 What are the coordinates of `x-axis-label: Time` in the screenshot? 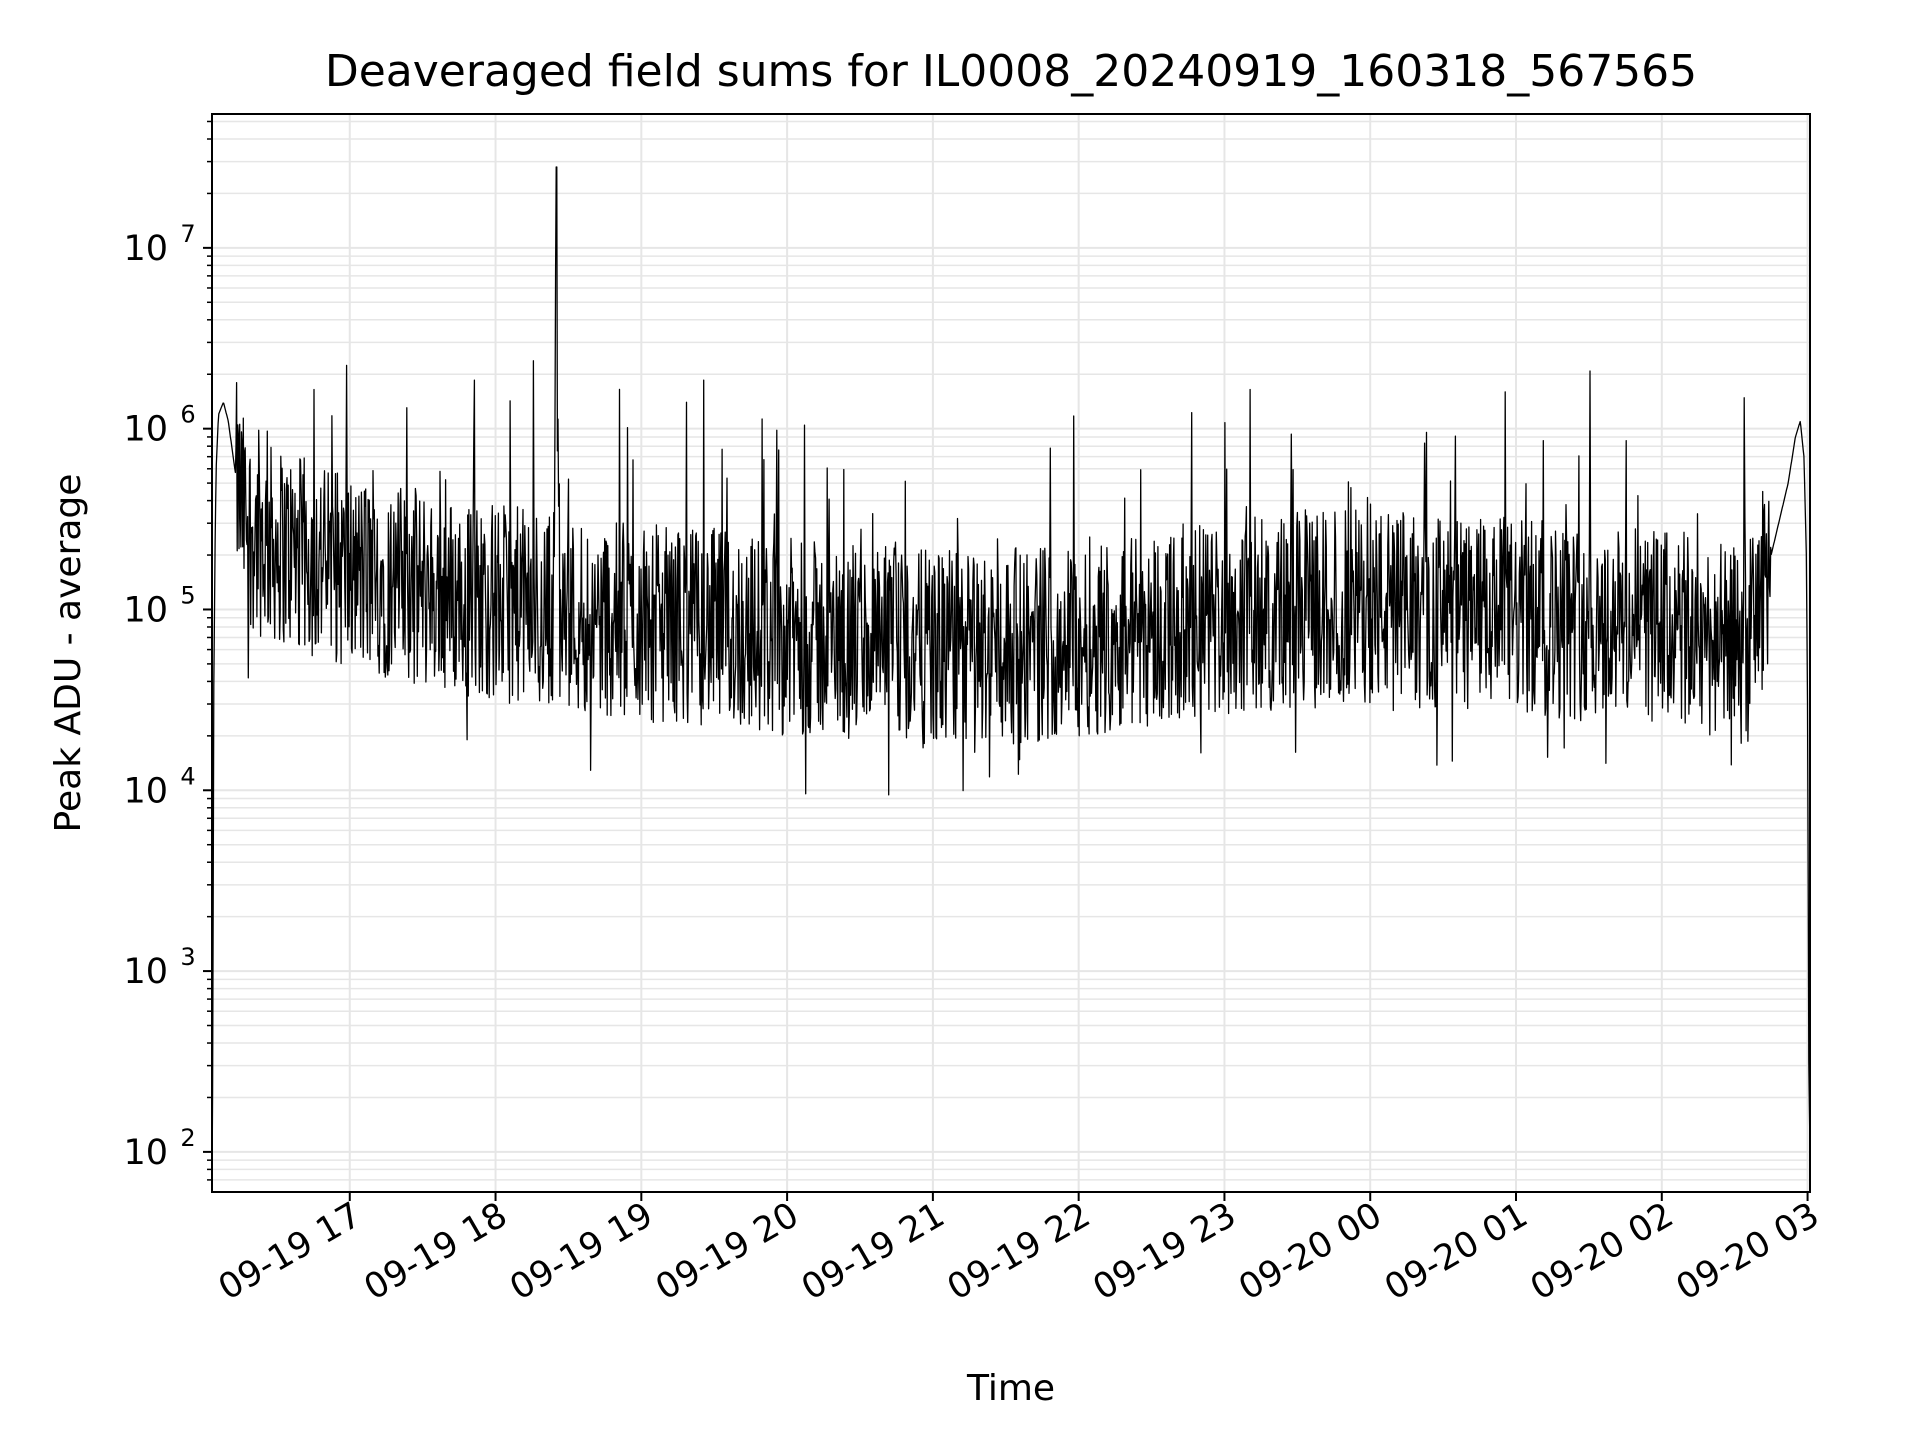 It's located at (1010, 1388).